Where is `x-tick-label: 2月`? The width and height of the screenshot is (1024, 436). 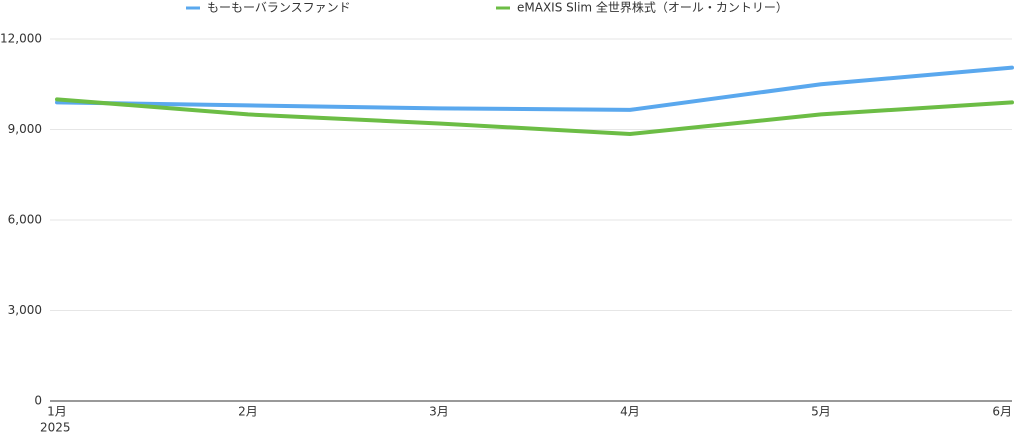
x-tick-label: 2月 is located at coordinates (248, 412).